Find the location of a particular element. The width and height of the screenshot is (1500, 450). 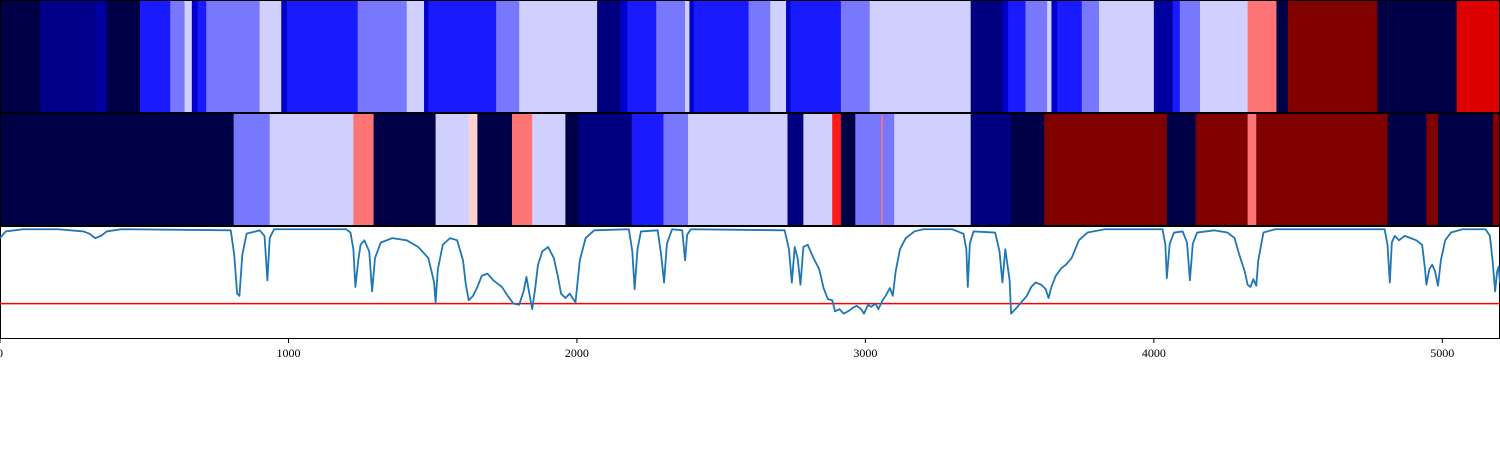

x-tick-label: 0 is located at coordinates (1, 353).